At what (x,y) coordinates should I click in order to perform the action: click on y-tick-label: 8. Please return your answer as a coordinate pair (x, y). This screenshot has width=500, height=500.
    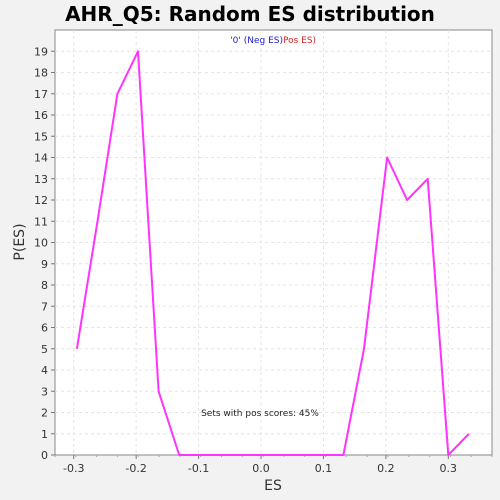
    Looking at the image, I should click on (44, 285).